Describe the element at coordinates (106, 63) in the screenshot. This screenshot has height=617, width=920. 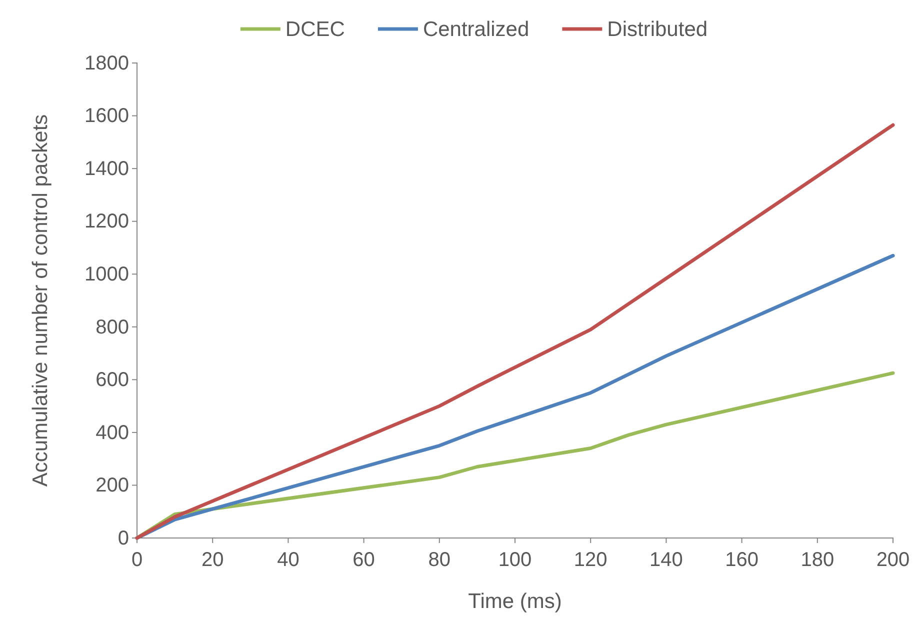
I see `y-tick-label: 1800` at that location.